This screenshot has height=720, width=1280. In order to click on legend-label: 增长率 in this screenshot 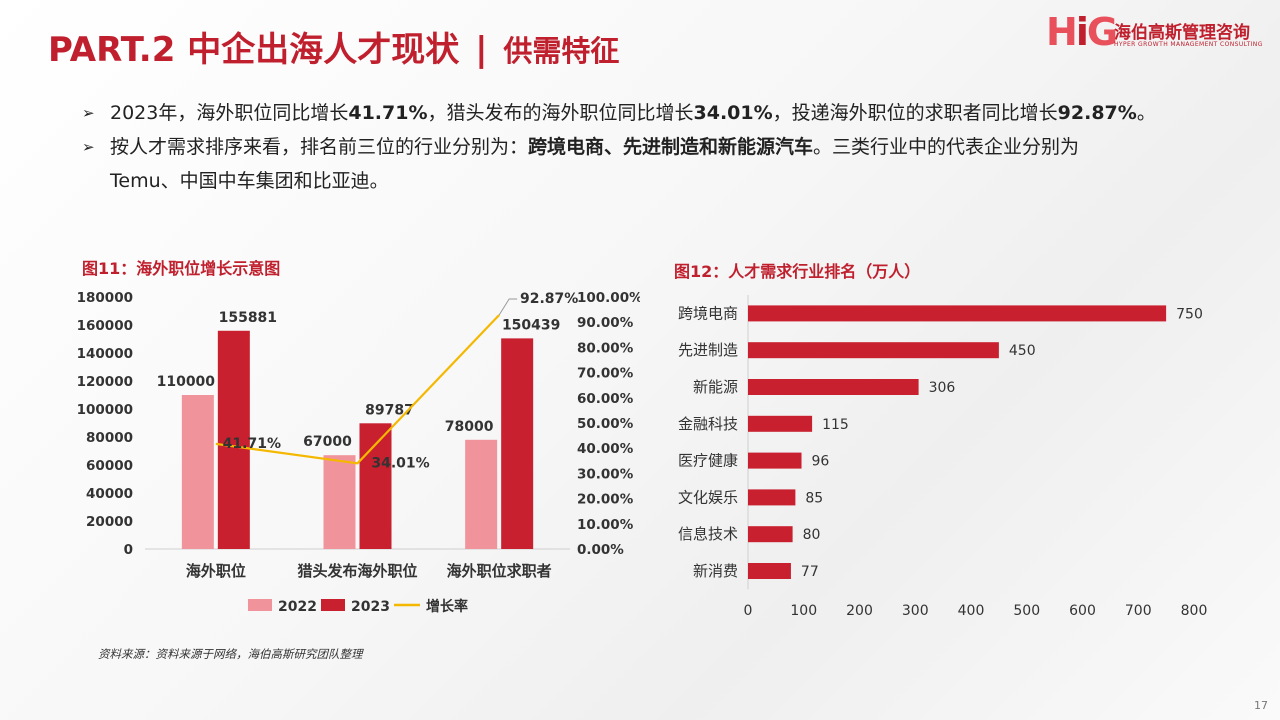, I will do `click(447, 606)`.